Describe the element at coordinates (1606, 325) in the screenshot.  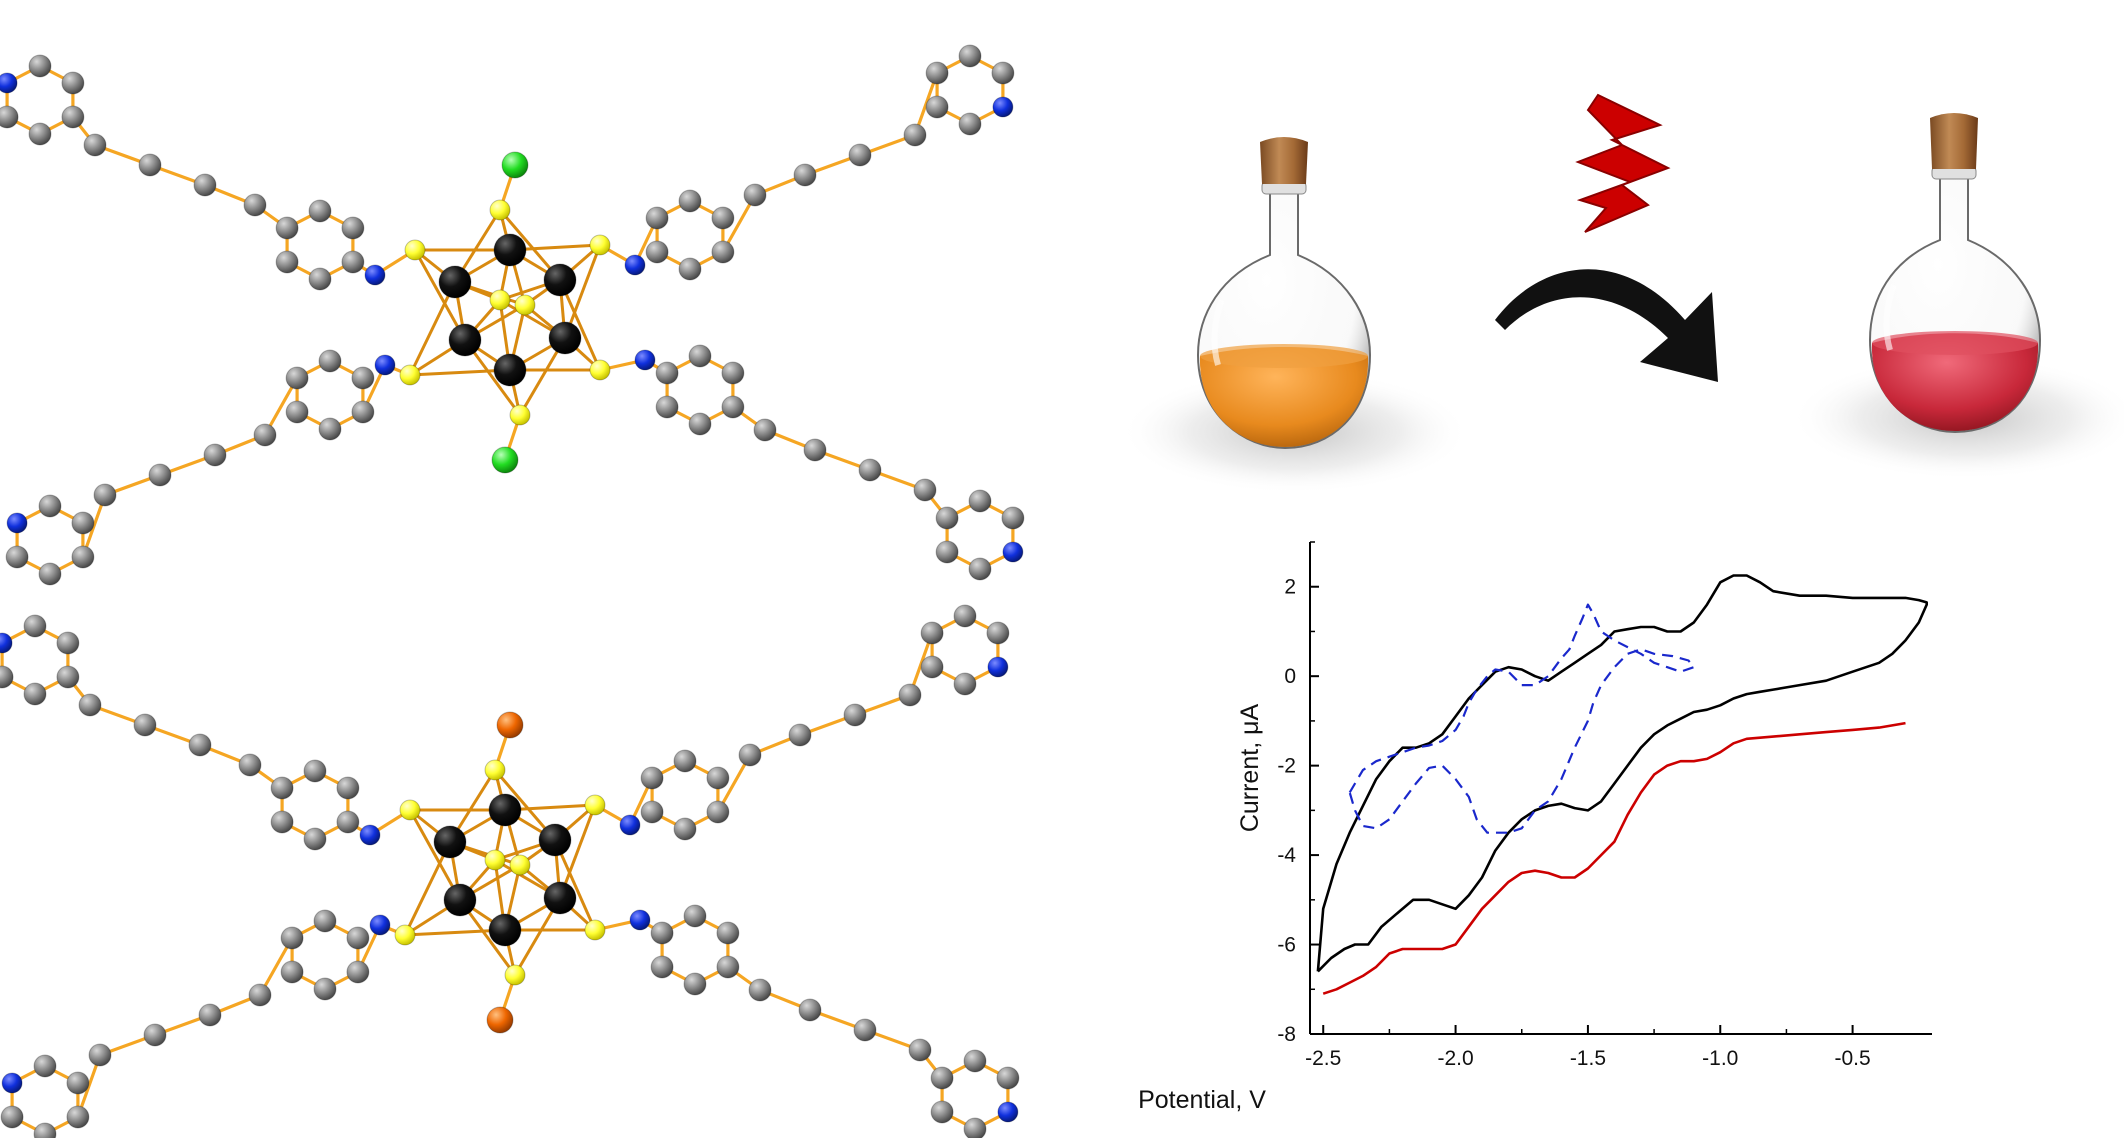
I see `curved-arrow-icon` at that location.